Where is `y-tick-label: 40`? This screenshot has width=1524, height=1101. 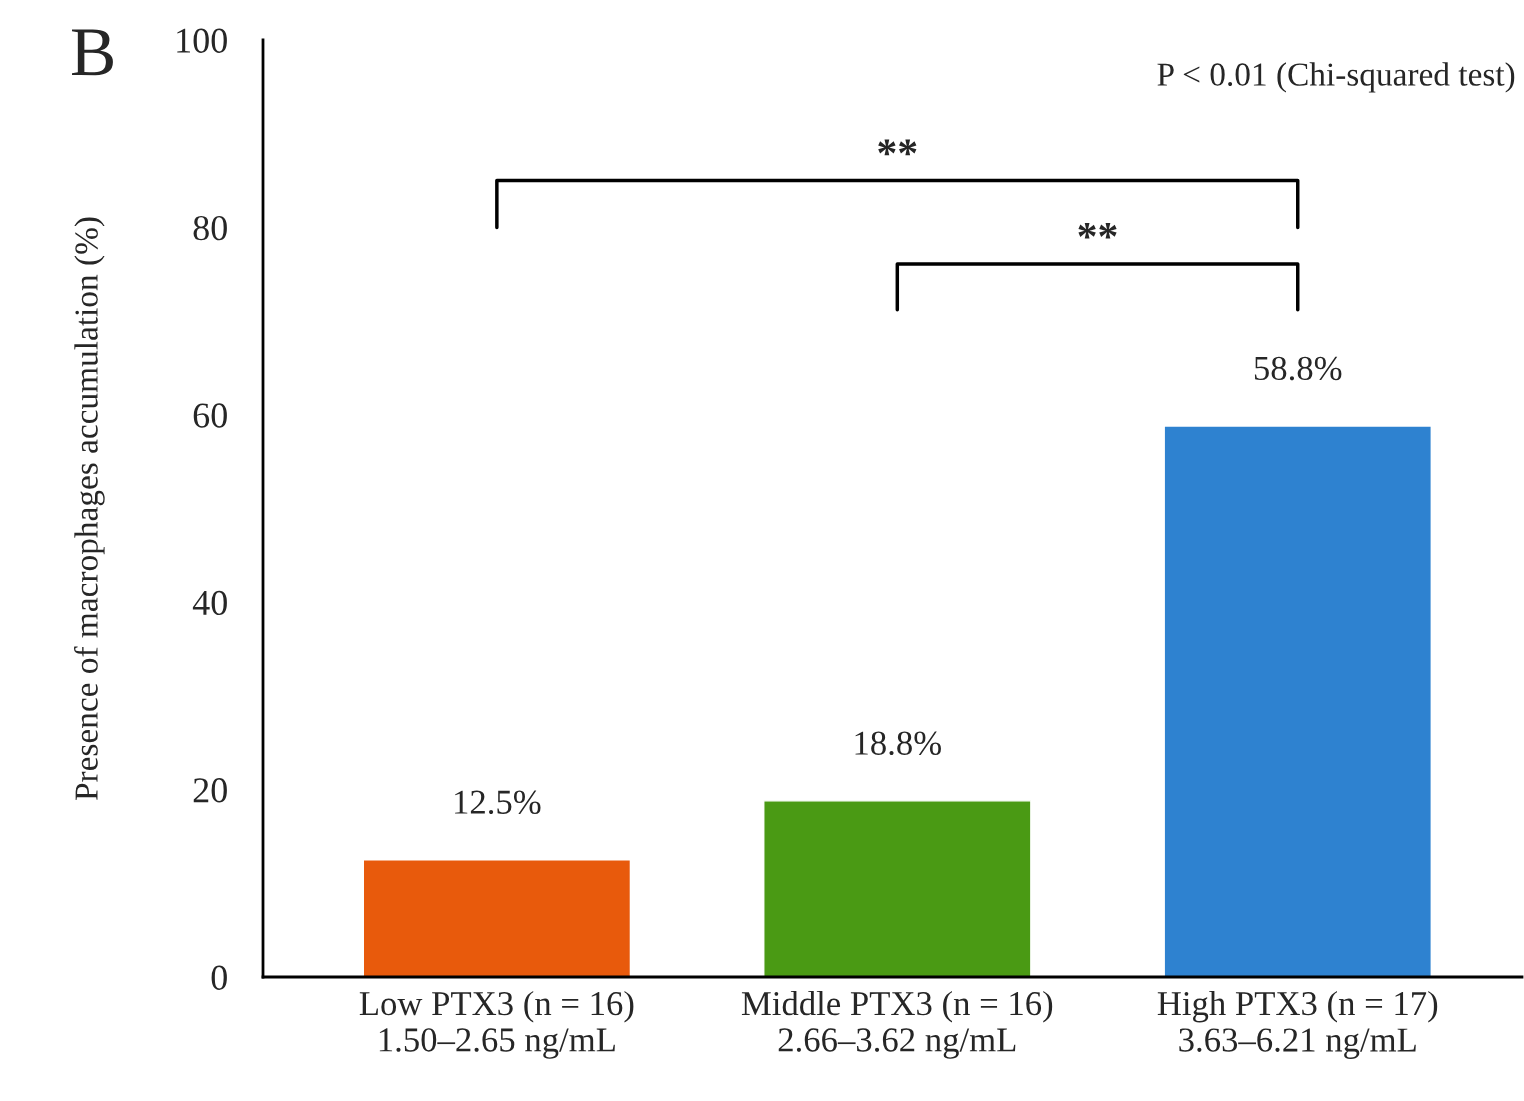
y-tick-label: 40 is located at coordinates (209, 603).